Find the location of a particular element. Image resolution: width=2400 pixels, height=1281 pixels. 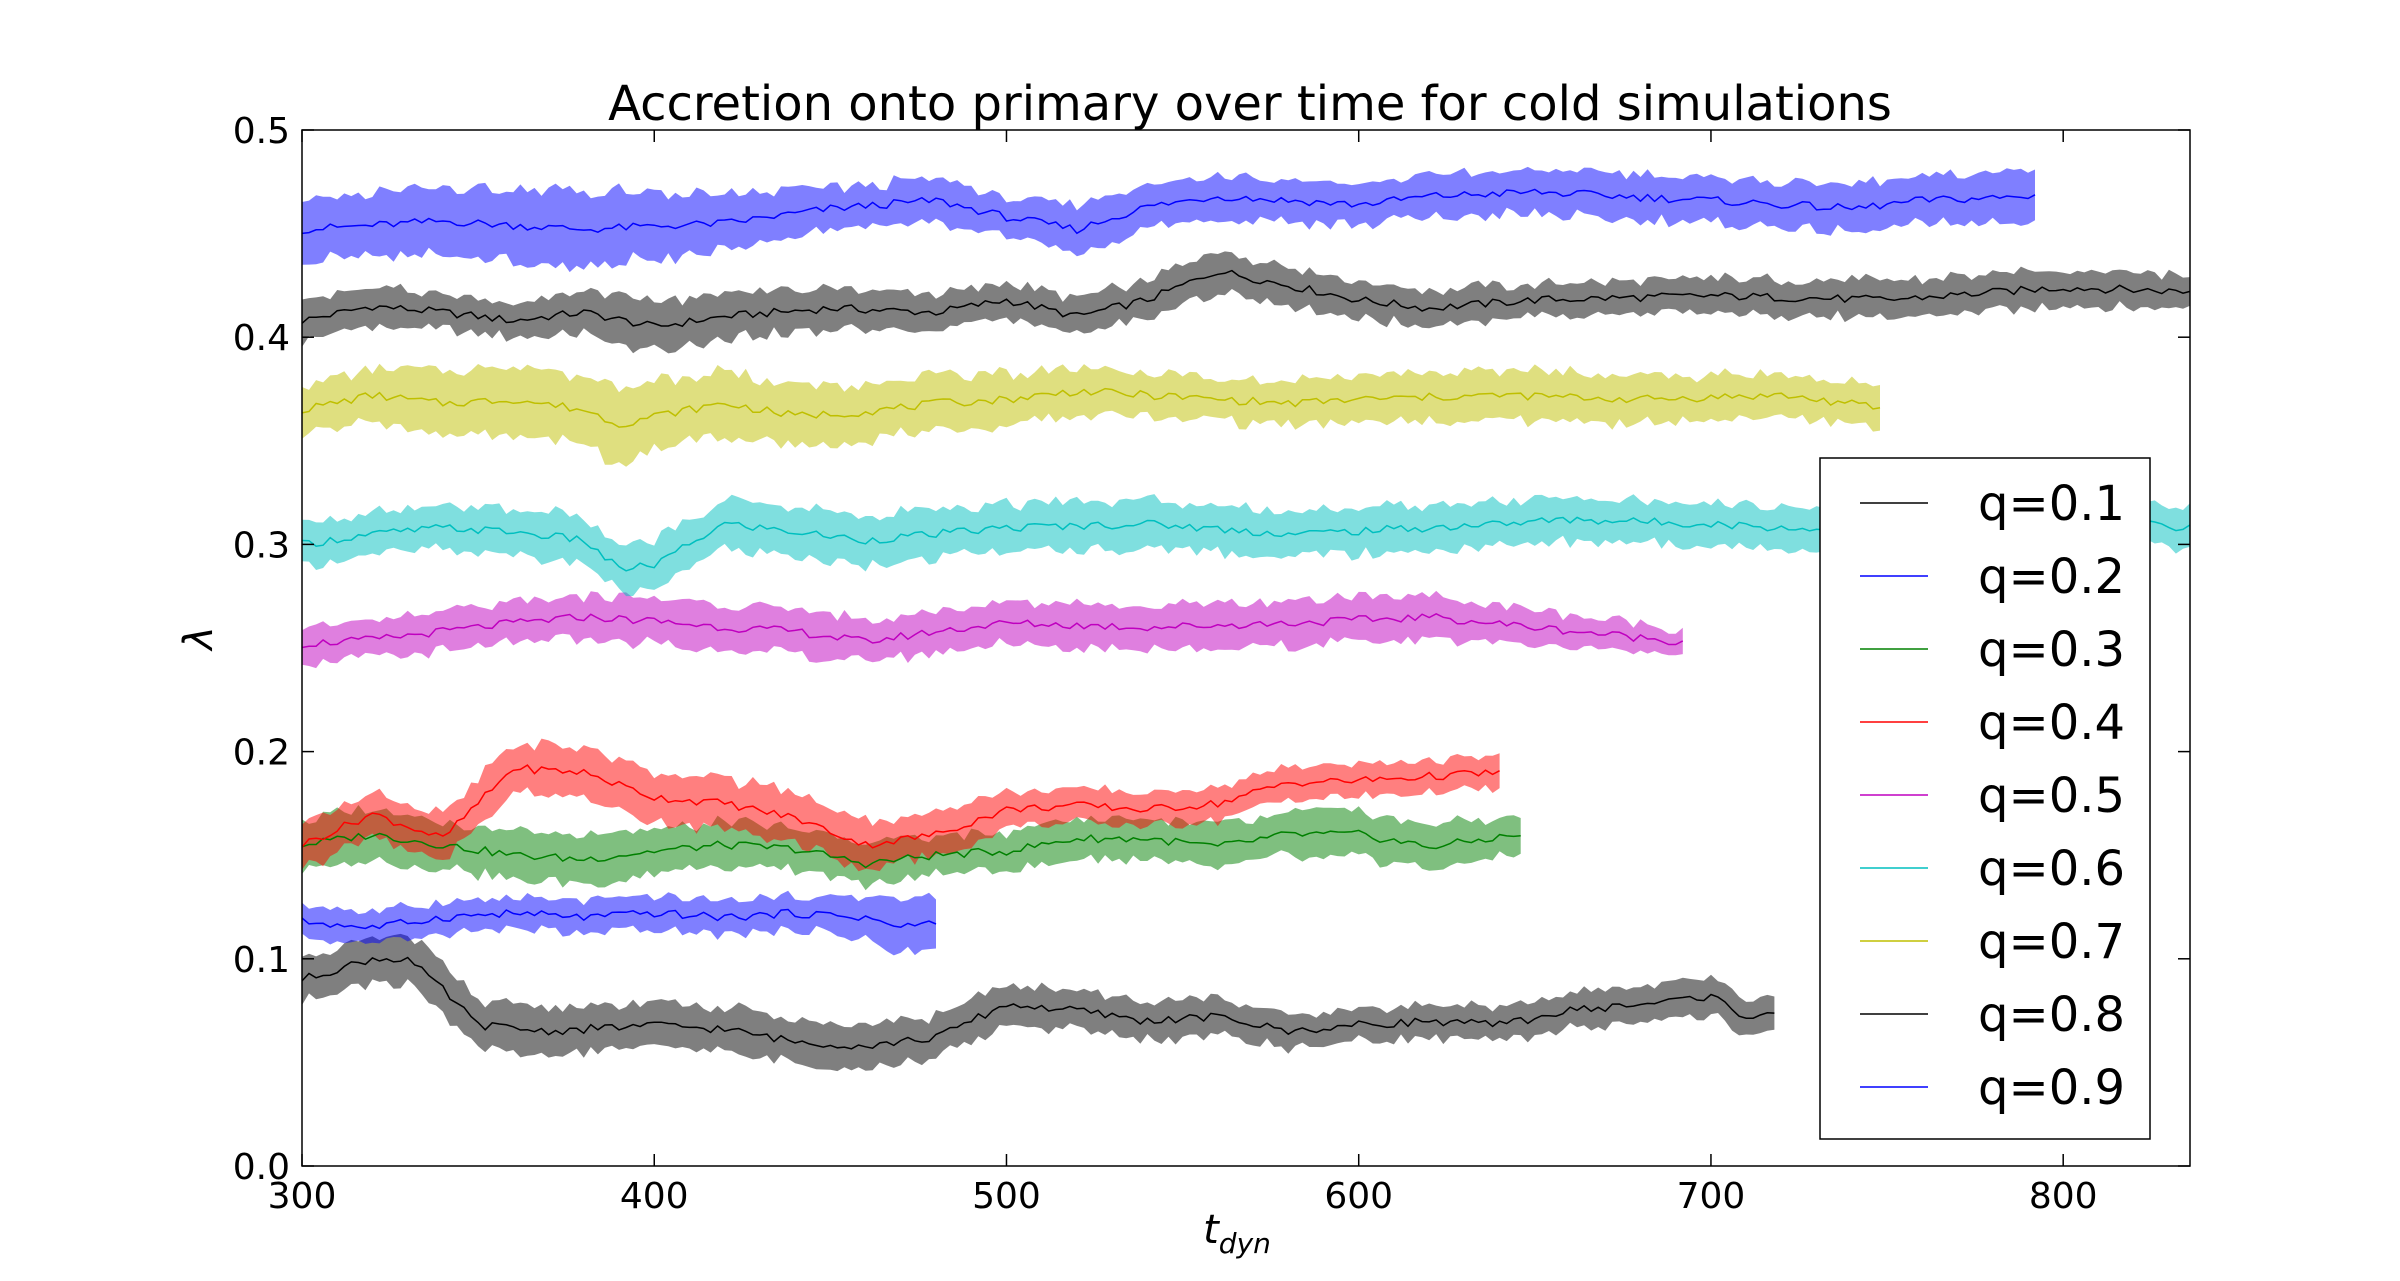

series-line-q=0.2 is located at coordinates (1168, 211).